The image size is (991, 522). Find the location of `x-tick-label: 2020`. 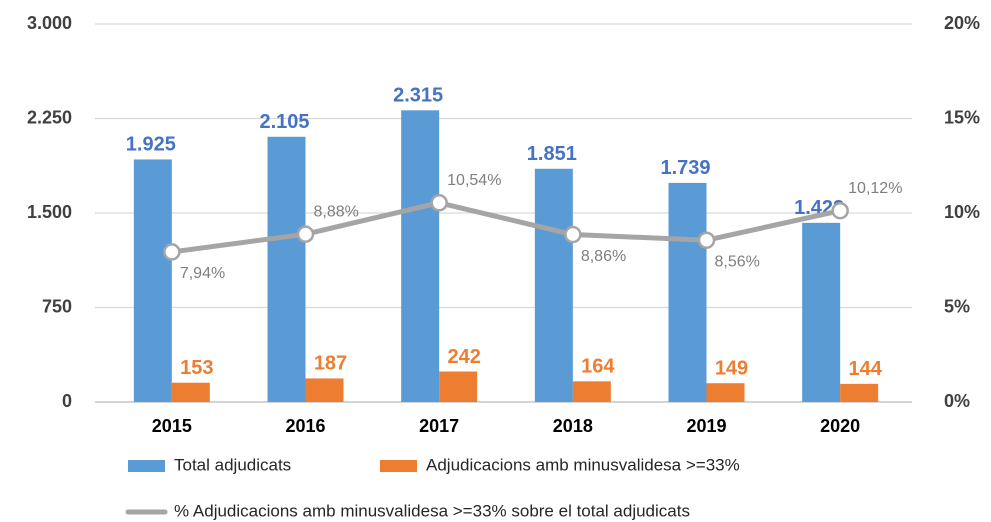

x-tick-label: 2020 is located at coordinates (840, 426).